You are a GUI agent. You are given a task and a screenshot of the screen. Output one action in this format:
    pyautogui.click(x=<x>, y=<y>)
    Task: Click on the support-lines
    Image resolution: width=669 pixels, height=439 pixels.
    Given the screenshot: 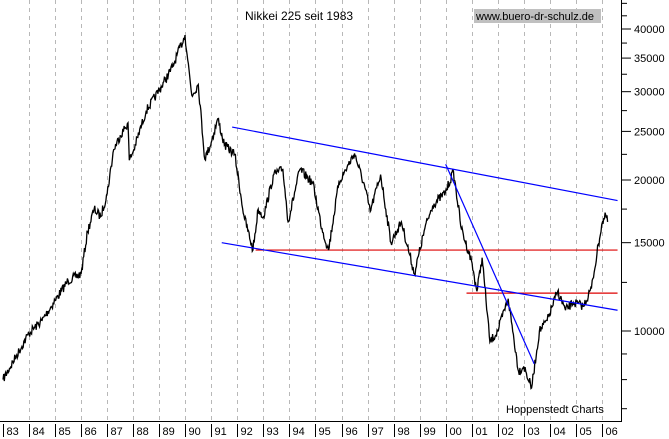 What is the action you would take?
    pyautogui.click(x=436, y=271)
    